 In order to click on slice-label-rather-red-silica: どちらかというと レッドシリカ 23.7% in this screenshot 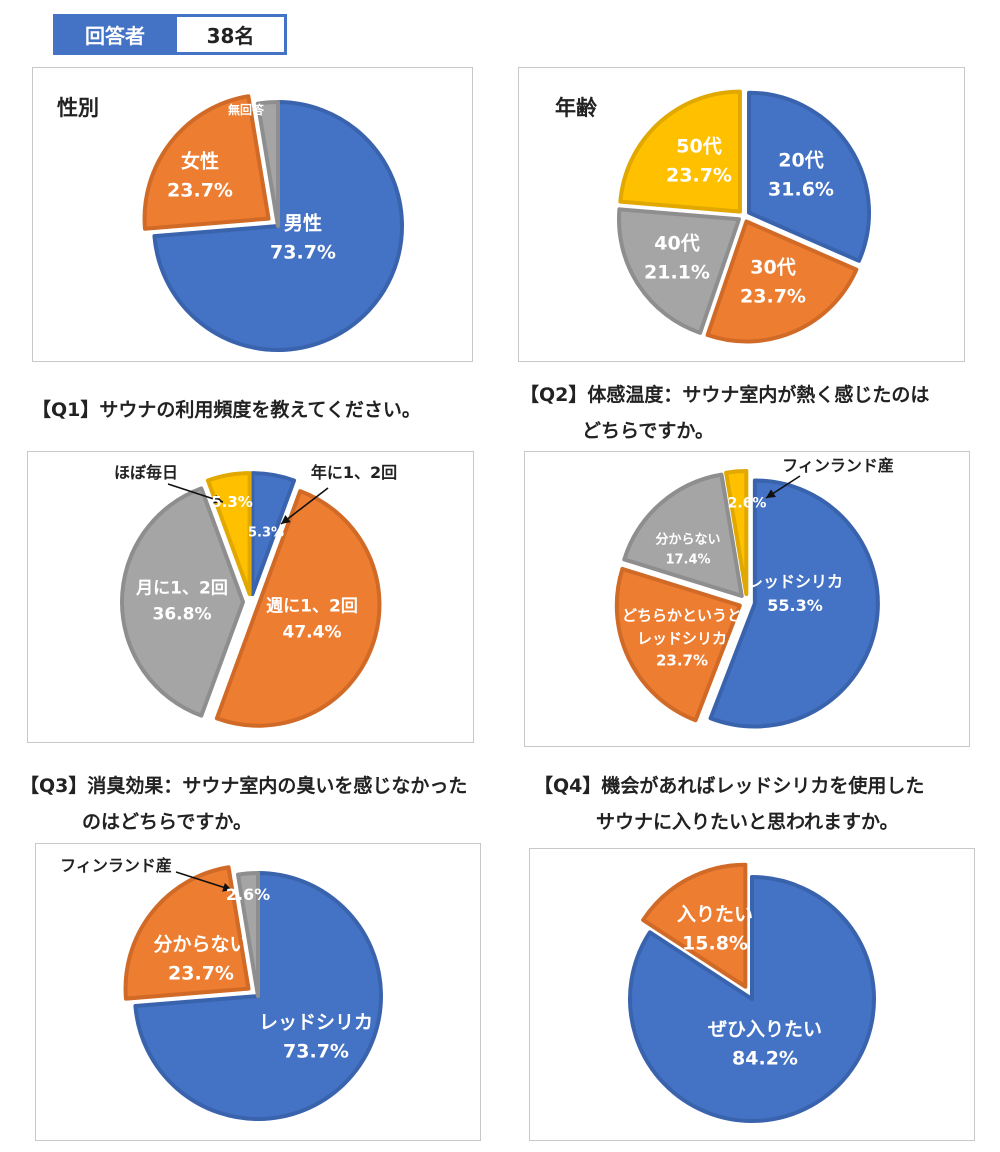, I will do `click(682, 638)`.